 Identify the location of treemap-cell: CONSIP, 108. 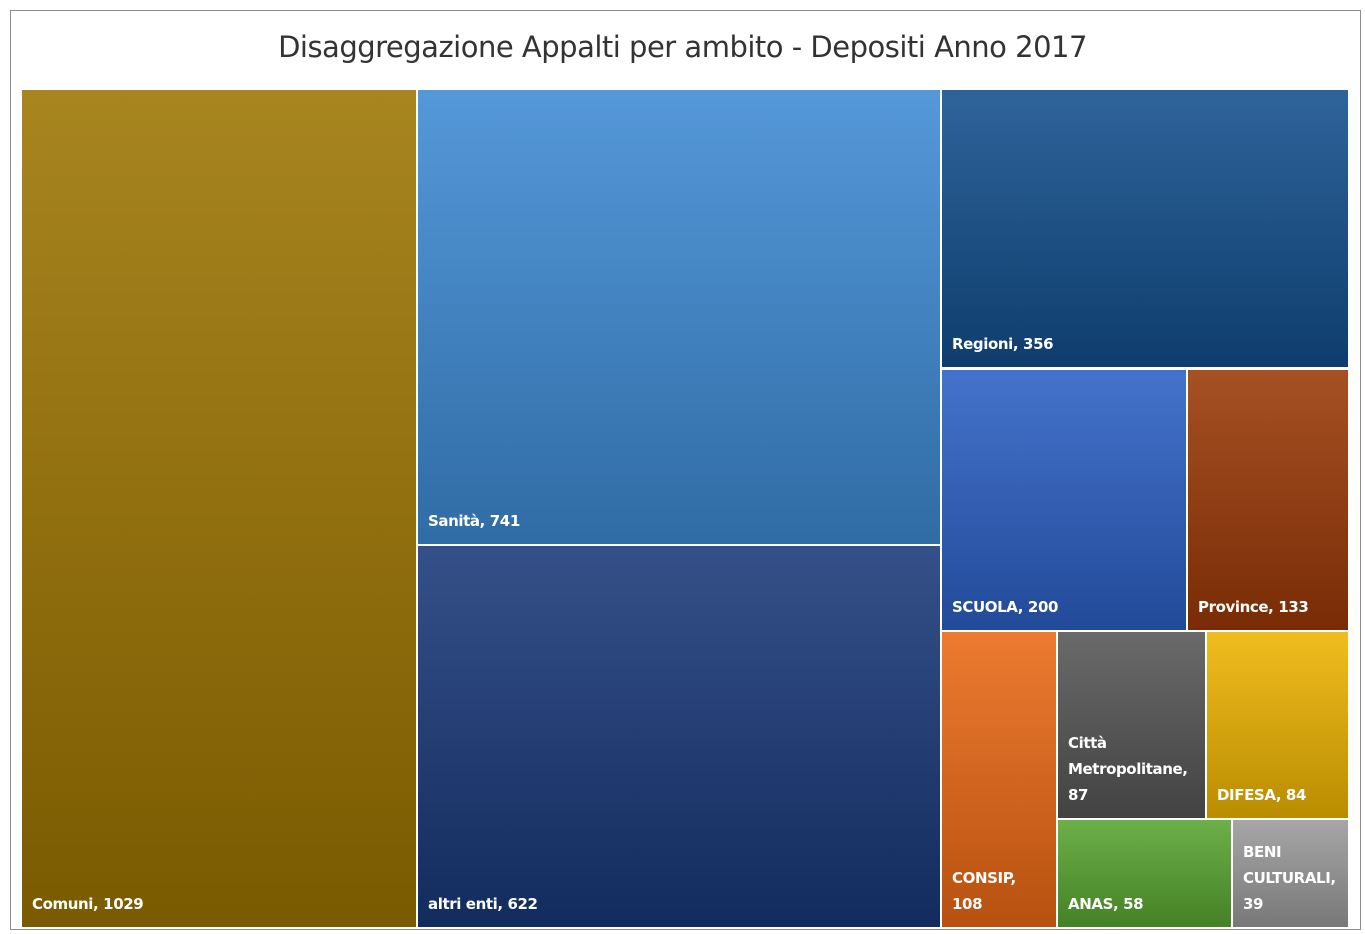
(999, 779).